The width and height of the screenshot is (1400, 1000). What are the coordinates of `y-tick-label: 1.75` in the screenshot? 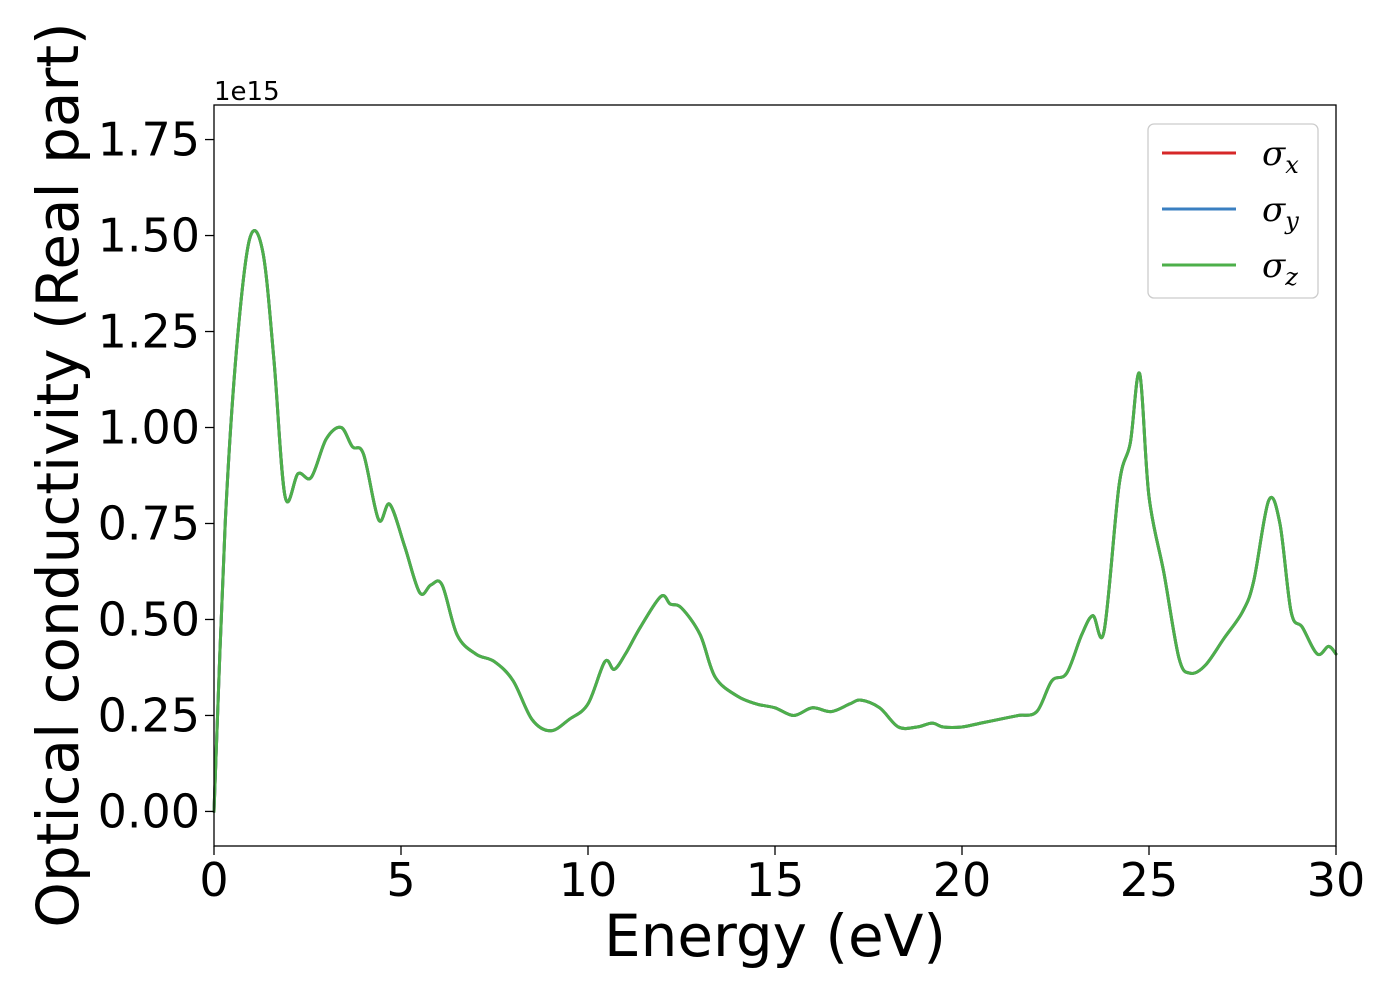 It's located at (149, 140).